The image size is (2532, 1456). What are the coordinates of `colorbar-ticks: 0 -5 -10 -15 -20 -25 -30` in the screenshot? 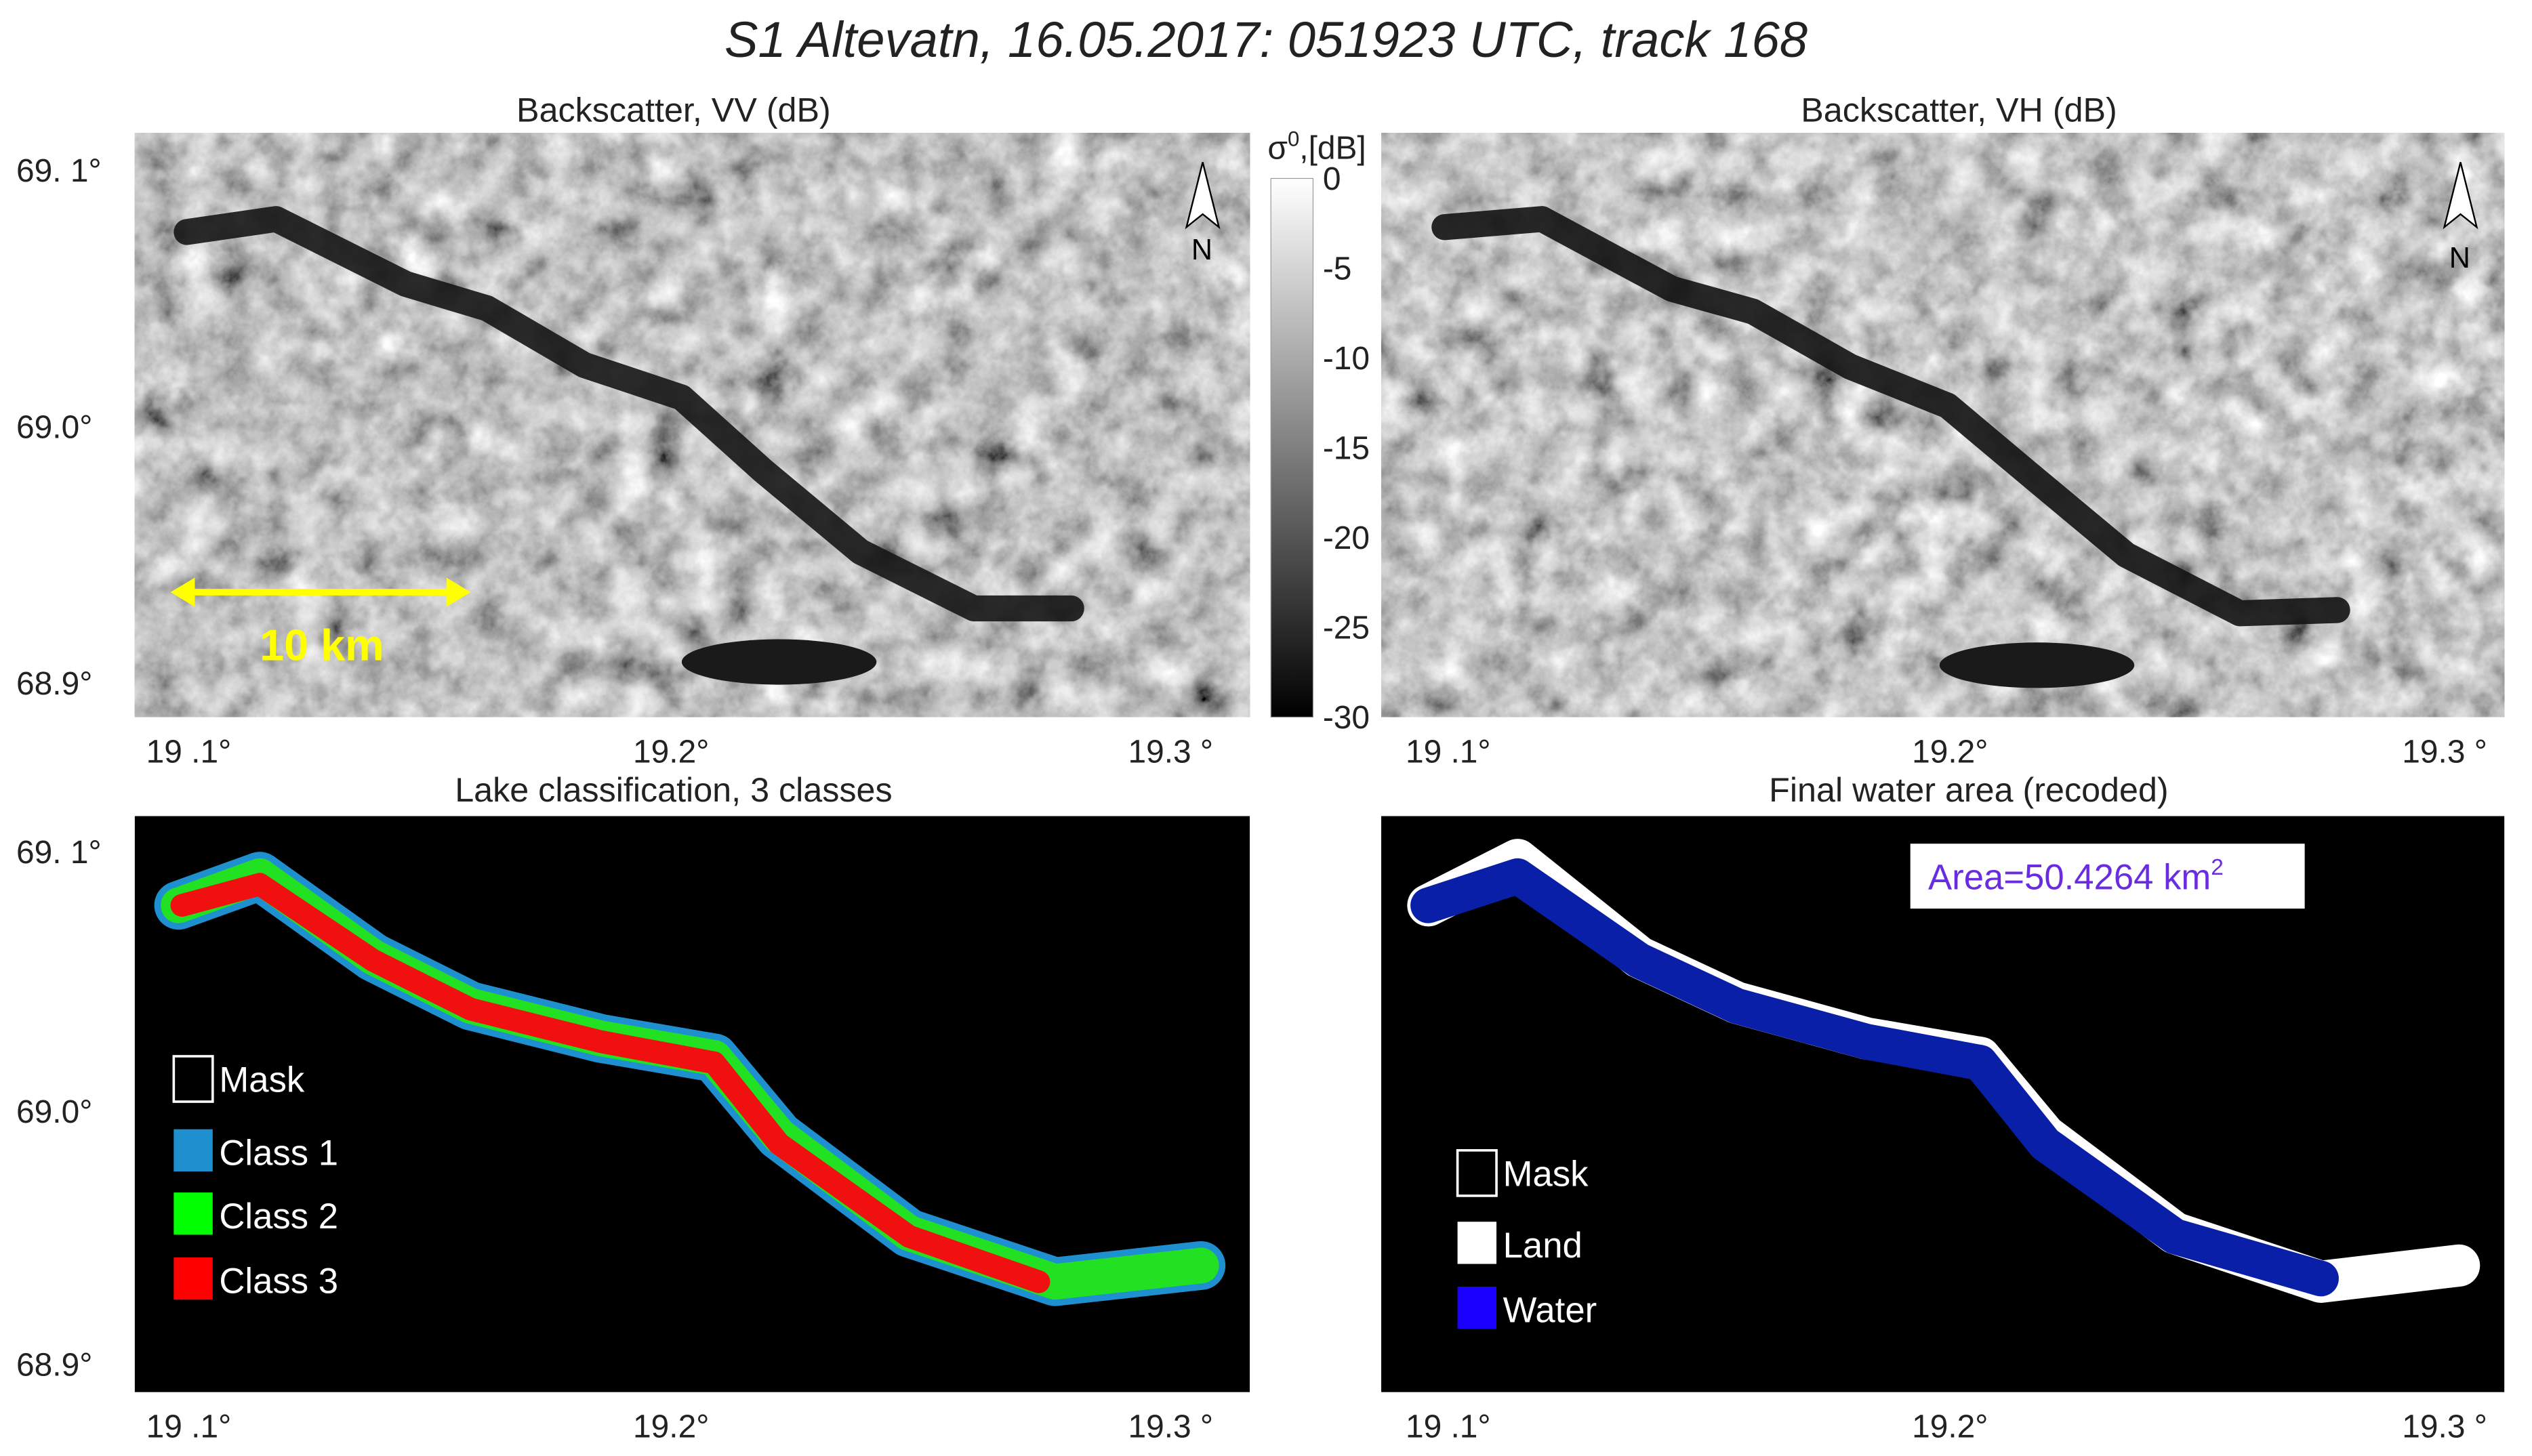 It's located at (1346, 448).